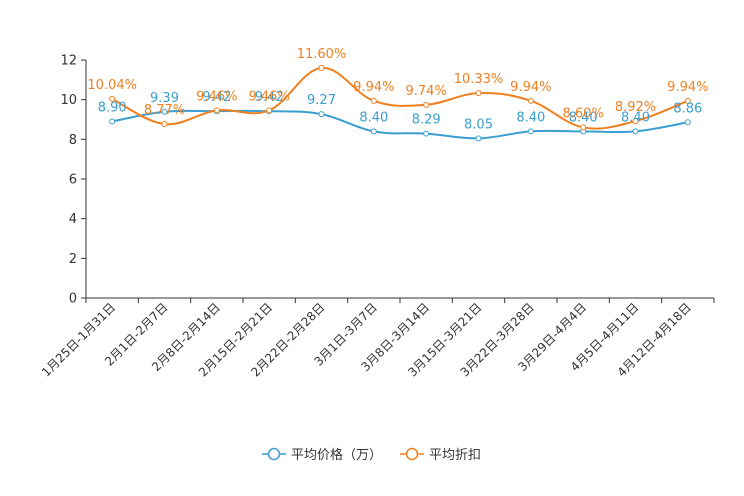  Describe the element at coordinates (455, 455) in the screenshot. I see `legend-label: 平均折扣` at that location.